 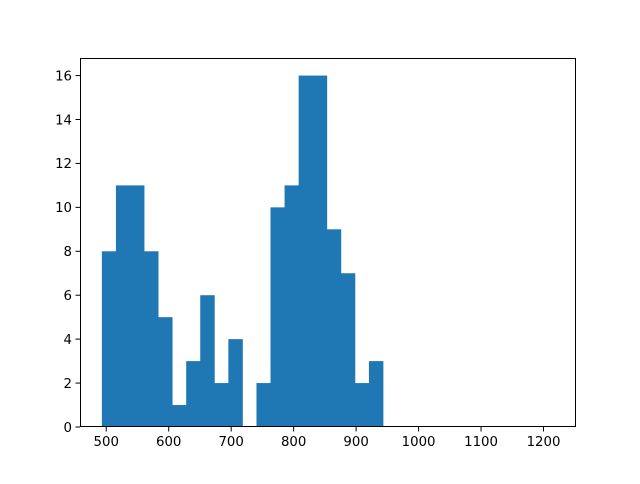 I want to click on y-tick-label: 2, so click(x=68, y=384).